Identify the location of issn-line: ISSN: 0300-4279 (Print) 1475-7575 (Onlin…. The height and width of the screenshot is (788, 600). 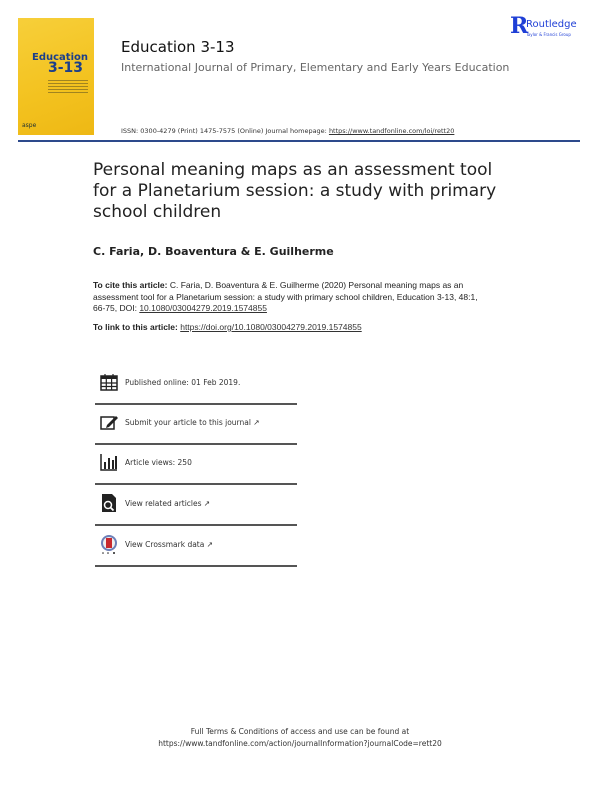
(288, 131).